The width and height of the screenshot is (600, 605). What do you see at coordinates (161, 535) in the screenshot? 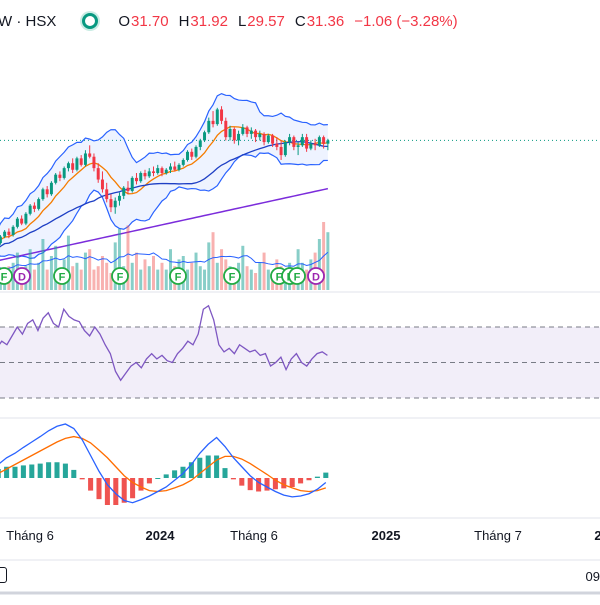
I see `x-axis-tick-label: 2024` at bounding box center [161, 535].